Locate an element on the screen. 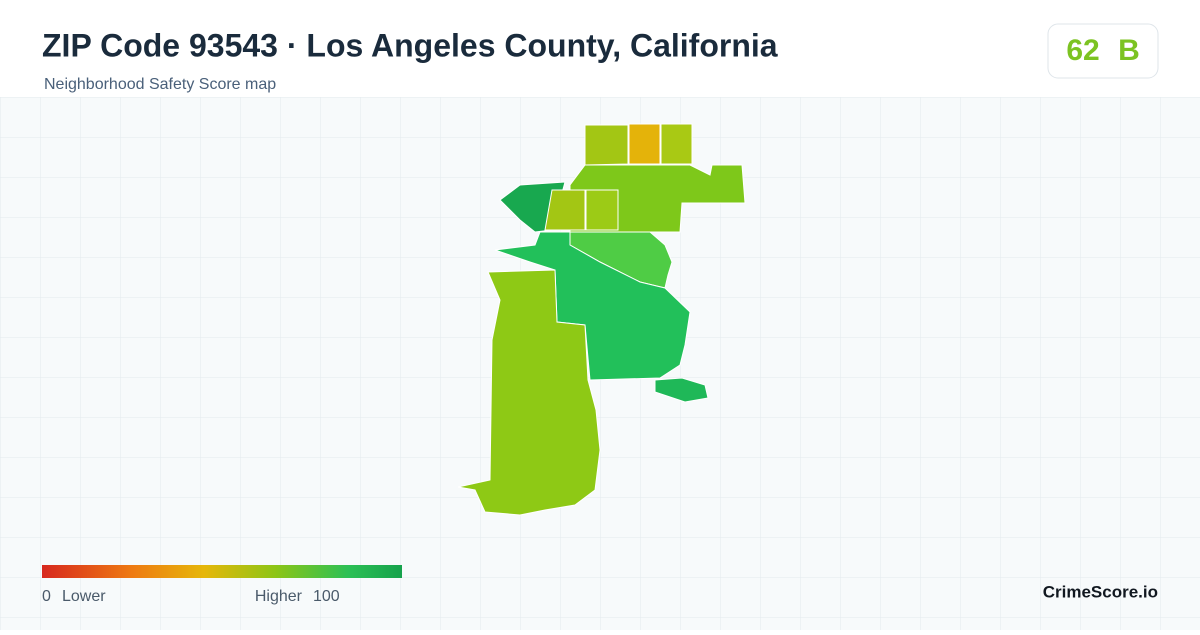  score: 62 is located at coordinates (1082, 50).